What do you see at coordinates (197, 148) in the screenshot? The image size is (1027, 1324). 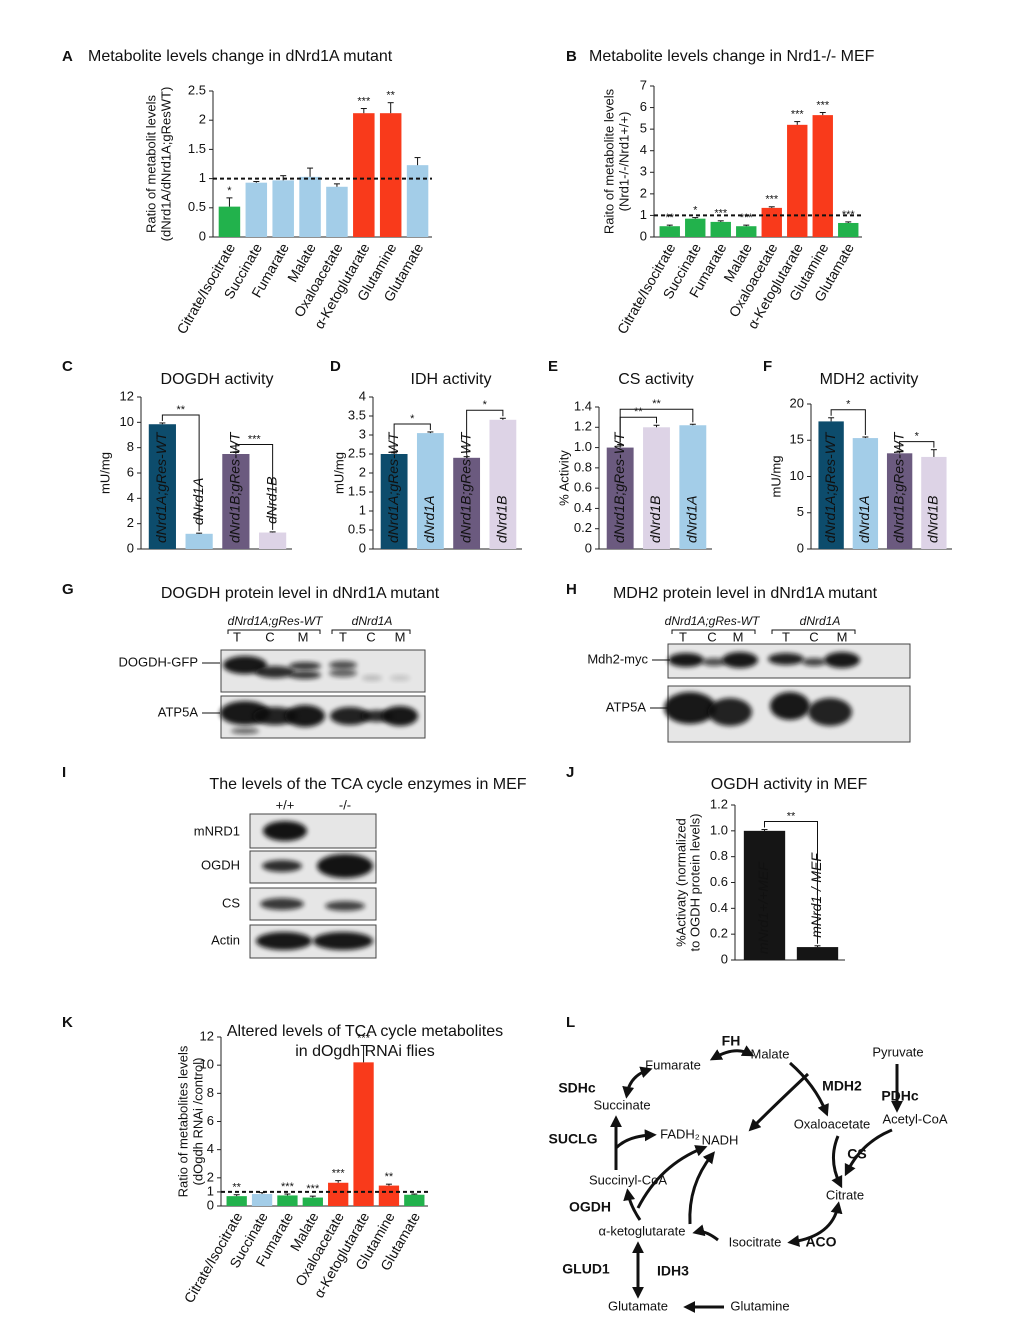 I see `y-tick-label: 1.5` at bounding box center [197, 148].